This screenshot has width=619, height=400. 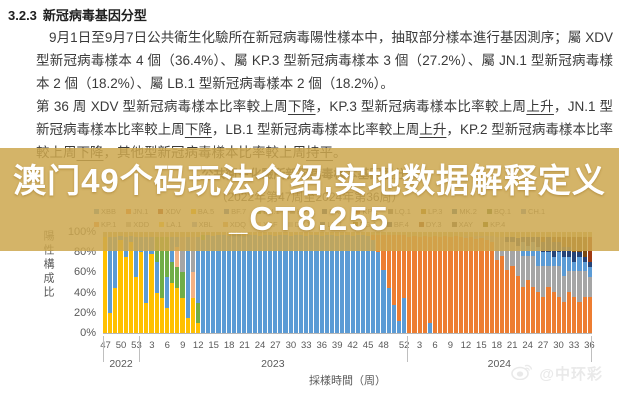 What do you see at coordinates (273, 364) in the screenshot?
I see `year-label-2023: 2023` at bounding box center [273, 364].